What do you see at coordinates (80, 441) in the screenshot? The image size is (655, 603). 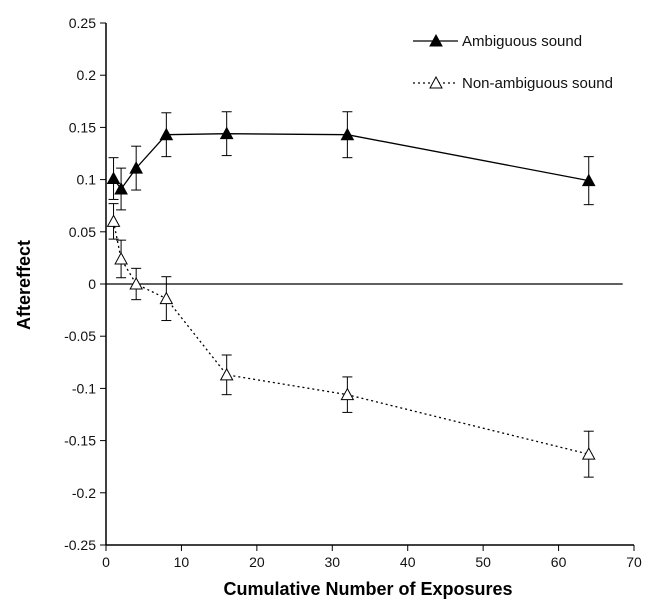 I see `y-tick-label: -0.15` at bounding box center [80, 441].